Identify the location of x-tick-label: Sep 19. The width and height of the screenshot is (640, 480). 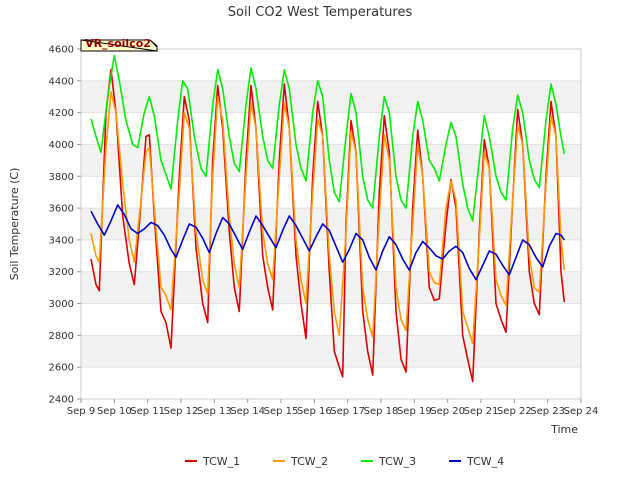
(414, 411).